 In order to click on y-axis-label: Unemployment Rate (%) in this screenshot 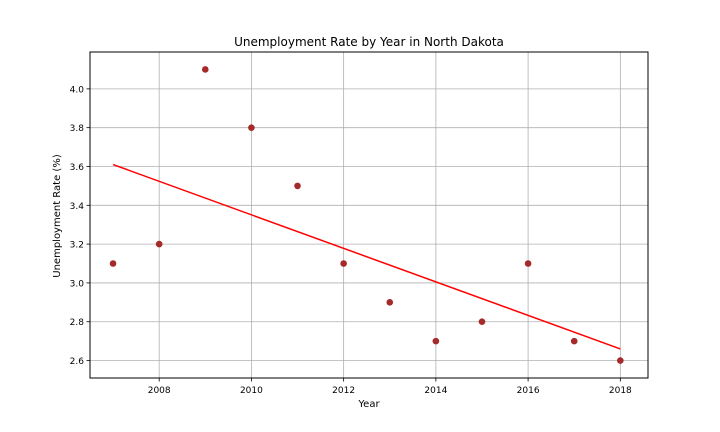, I will do `click(57, 216)`.